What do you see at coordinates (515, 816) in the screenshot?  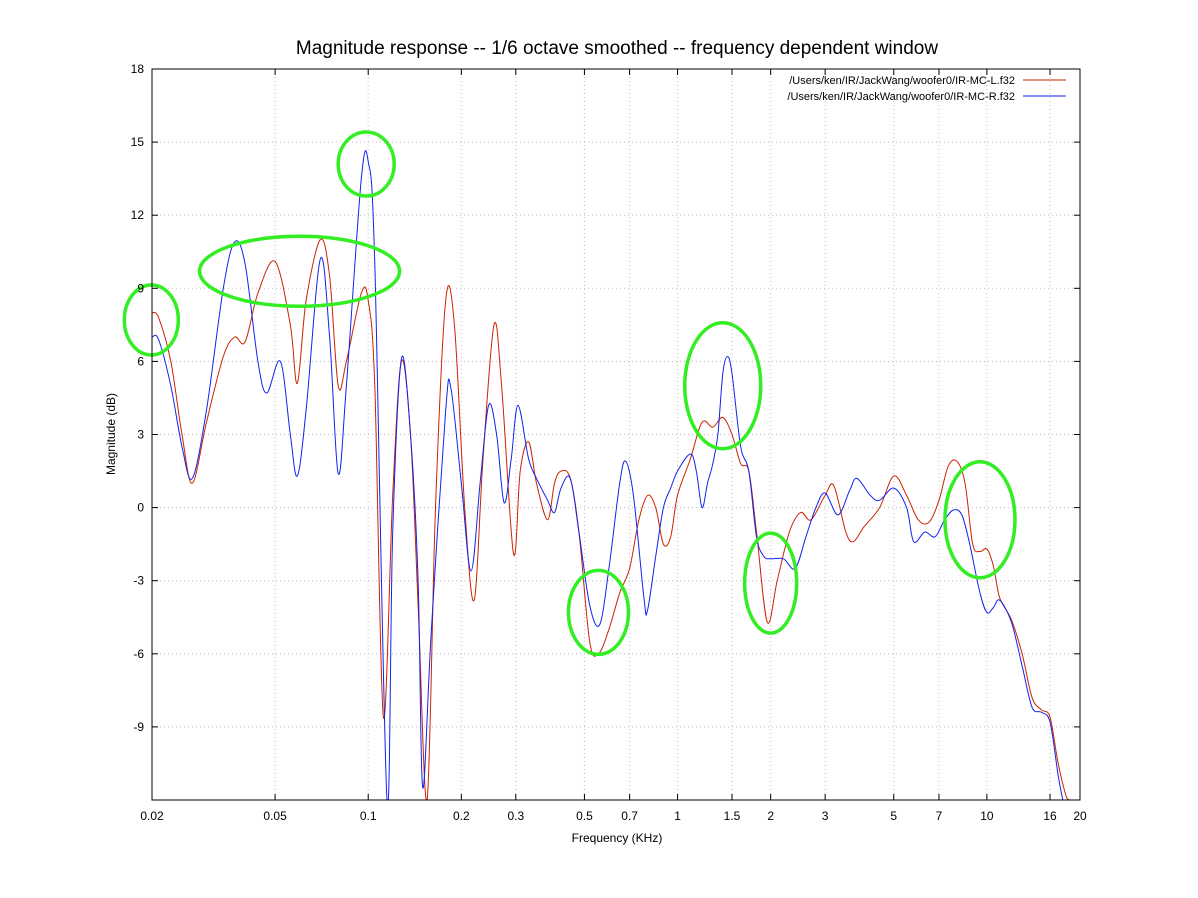 I see `x-tick-label: 0.3` at bounding box center [515, 816].